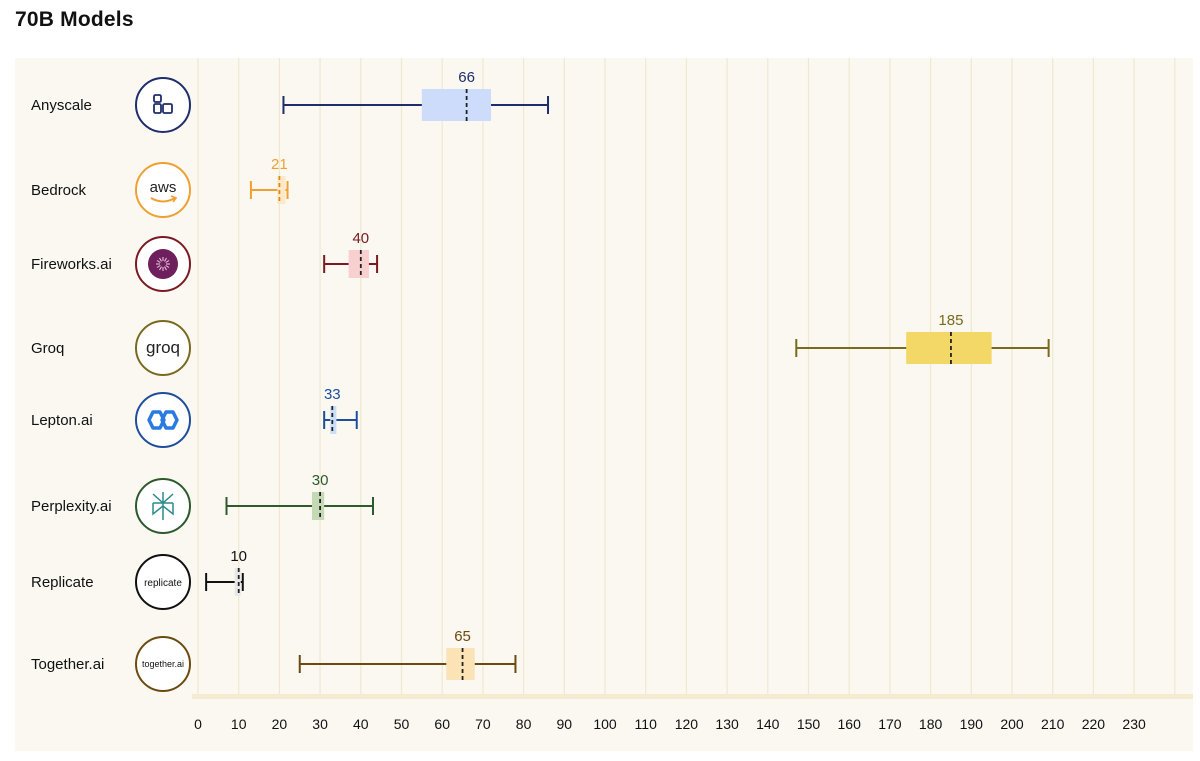  Describe the element at coordinates (442, 724) in the screenshot. I see `x-tick-label: 60` at that location.